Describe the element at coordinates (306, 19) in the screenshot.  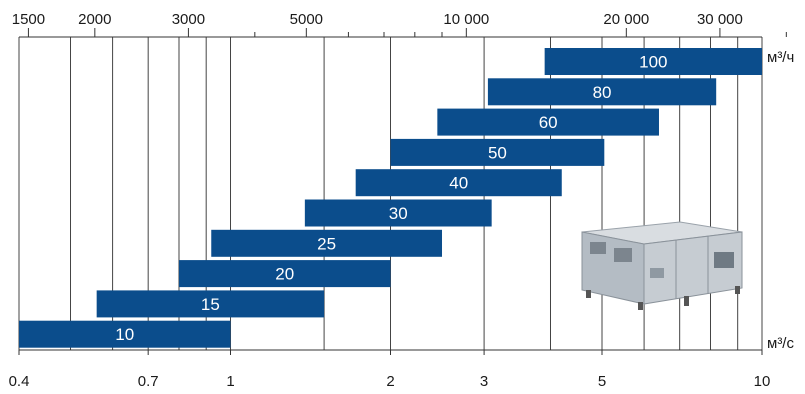
I see `top-tick-label: 5000` at that location.